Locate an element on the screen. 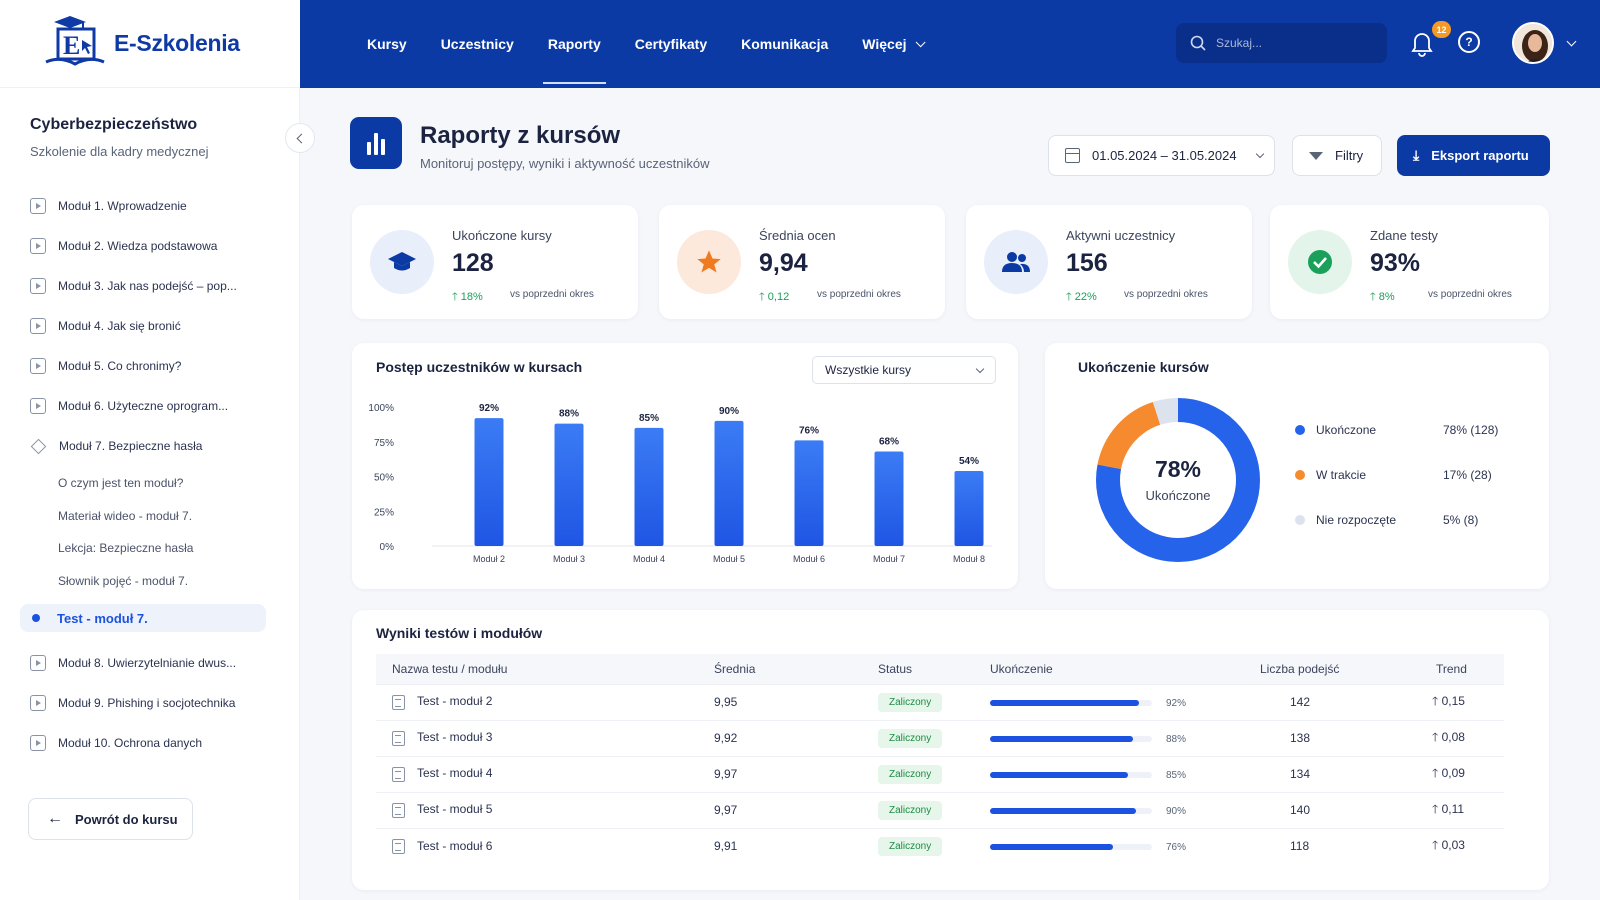 The width and height of the screenshot is (1600, 900). sidebar-module-10: Moduł 10. Ochrona danych is located at coordinates (116, 743).